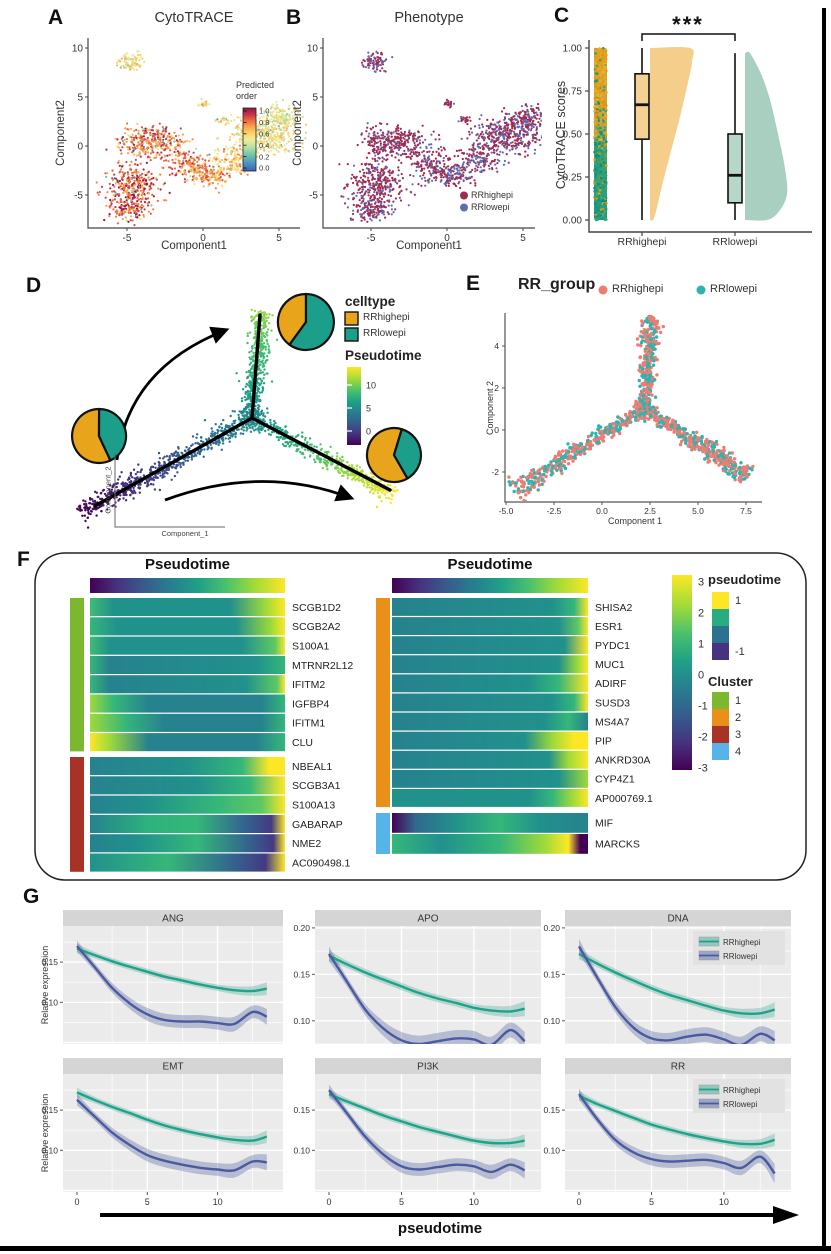  I want to click on panel-a-letter: A, so click(56, 17).